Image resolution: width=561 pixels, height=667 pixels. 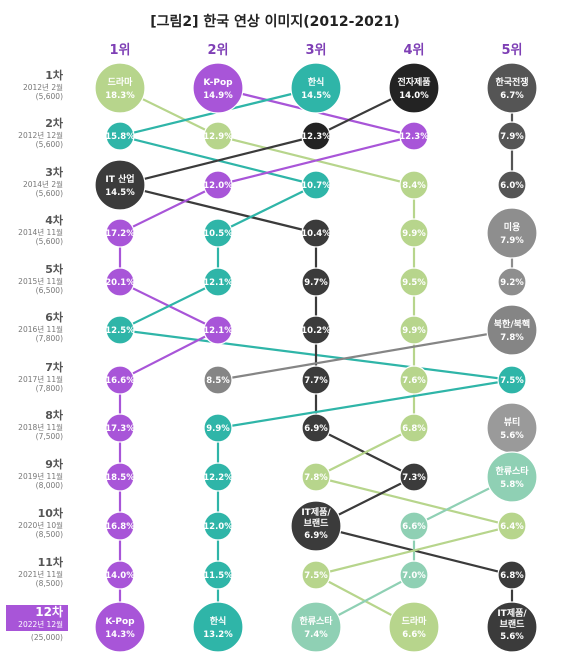 What do you see at coordinates (413, 82) in the screenshot?
I see `rank-node-name: 전자제품` at bounding box center [413, 82].